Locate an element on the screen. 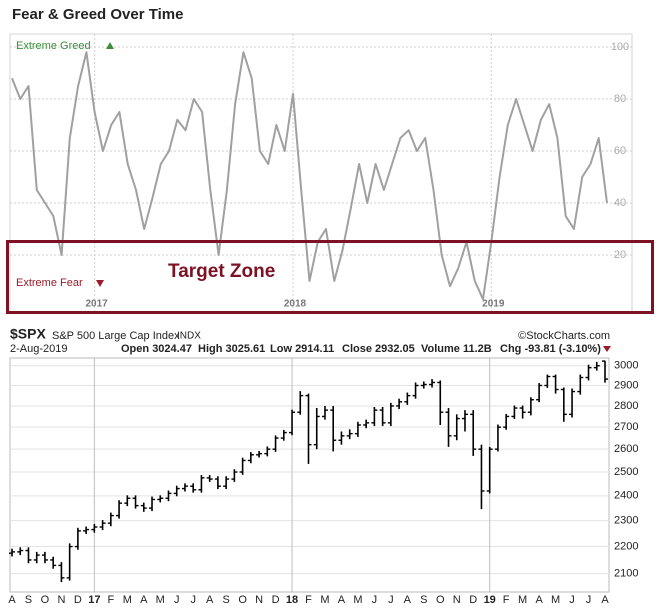 This screenshot has width=660, height=613. y-tick-label: 100 is located at coordinates (620, 47).